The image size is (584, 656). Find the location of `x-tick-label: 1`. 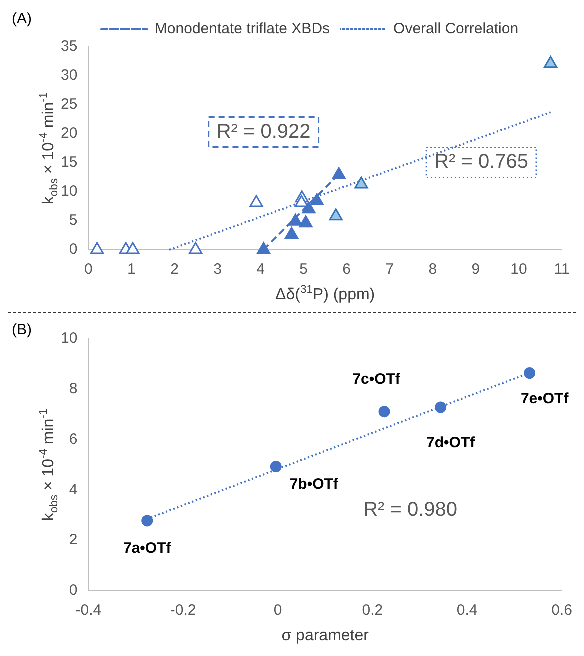

x-tick-label: 1 is located at coordinates (132, 269).